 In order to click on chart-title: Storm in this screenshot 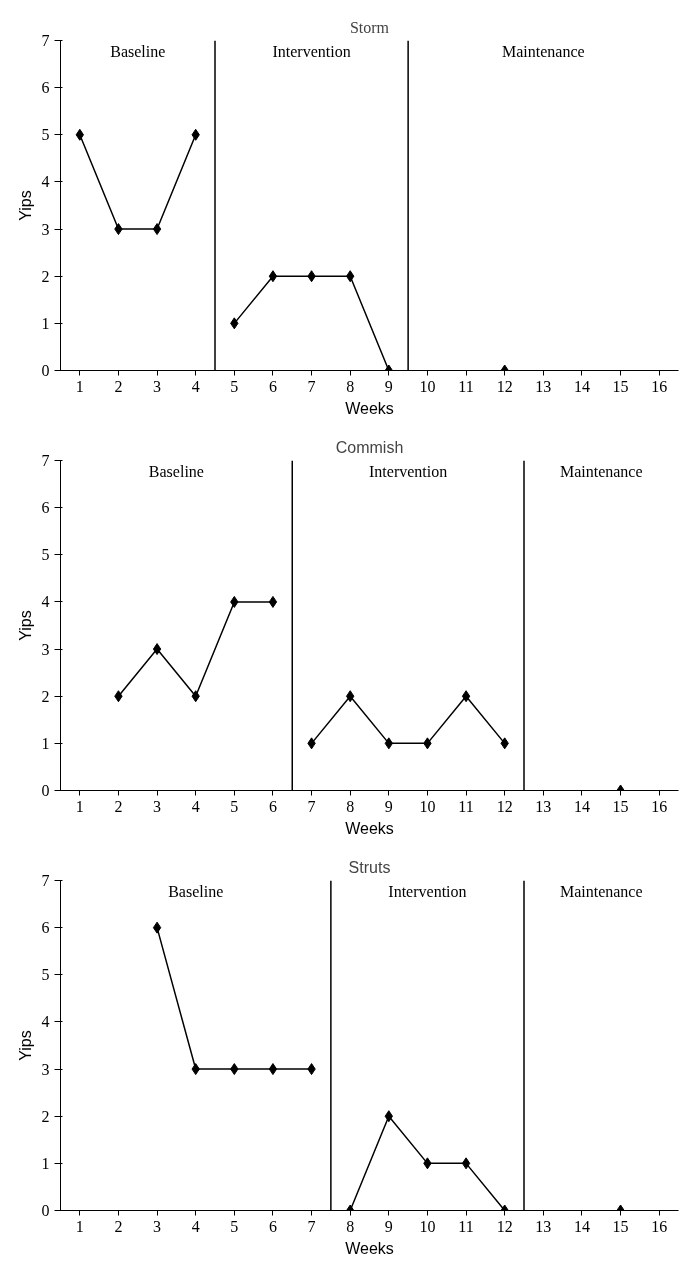, I will do `click(369, 27)`.